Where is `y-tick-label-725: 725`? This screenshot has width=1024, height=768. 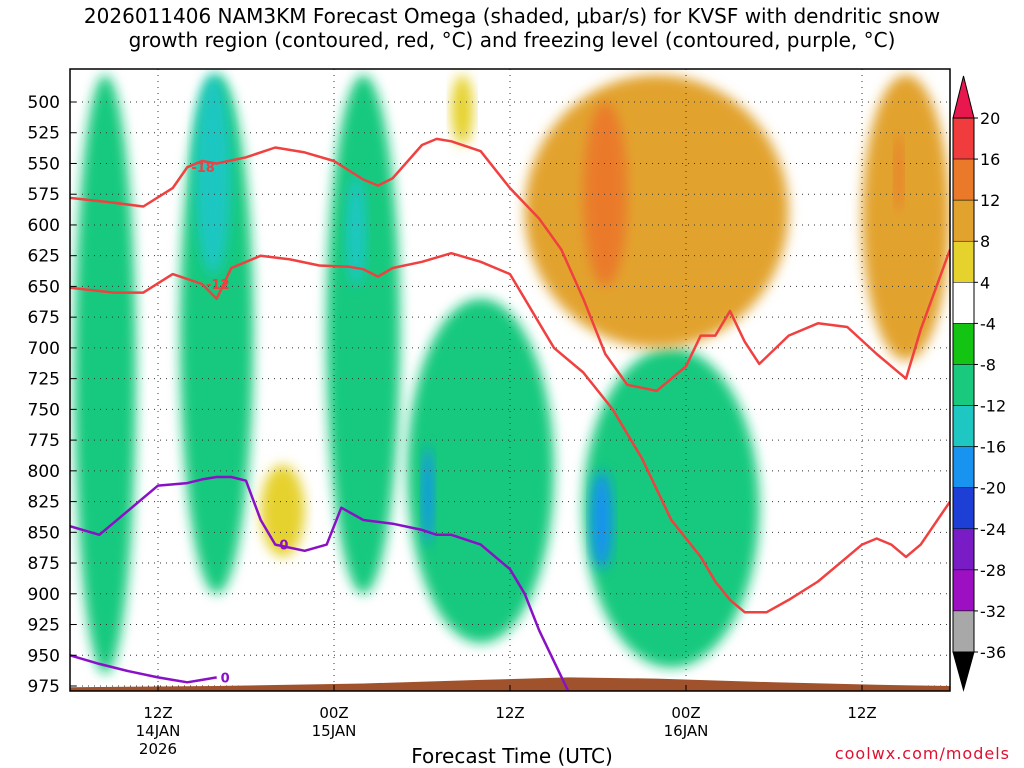
y-tick-label-725: 725 is located at coordinates (44, 380).